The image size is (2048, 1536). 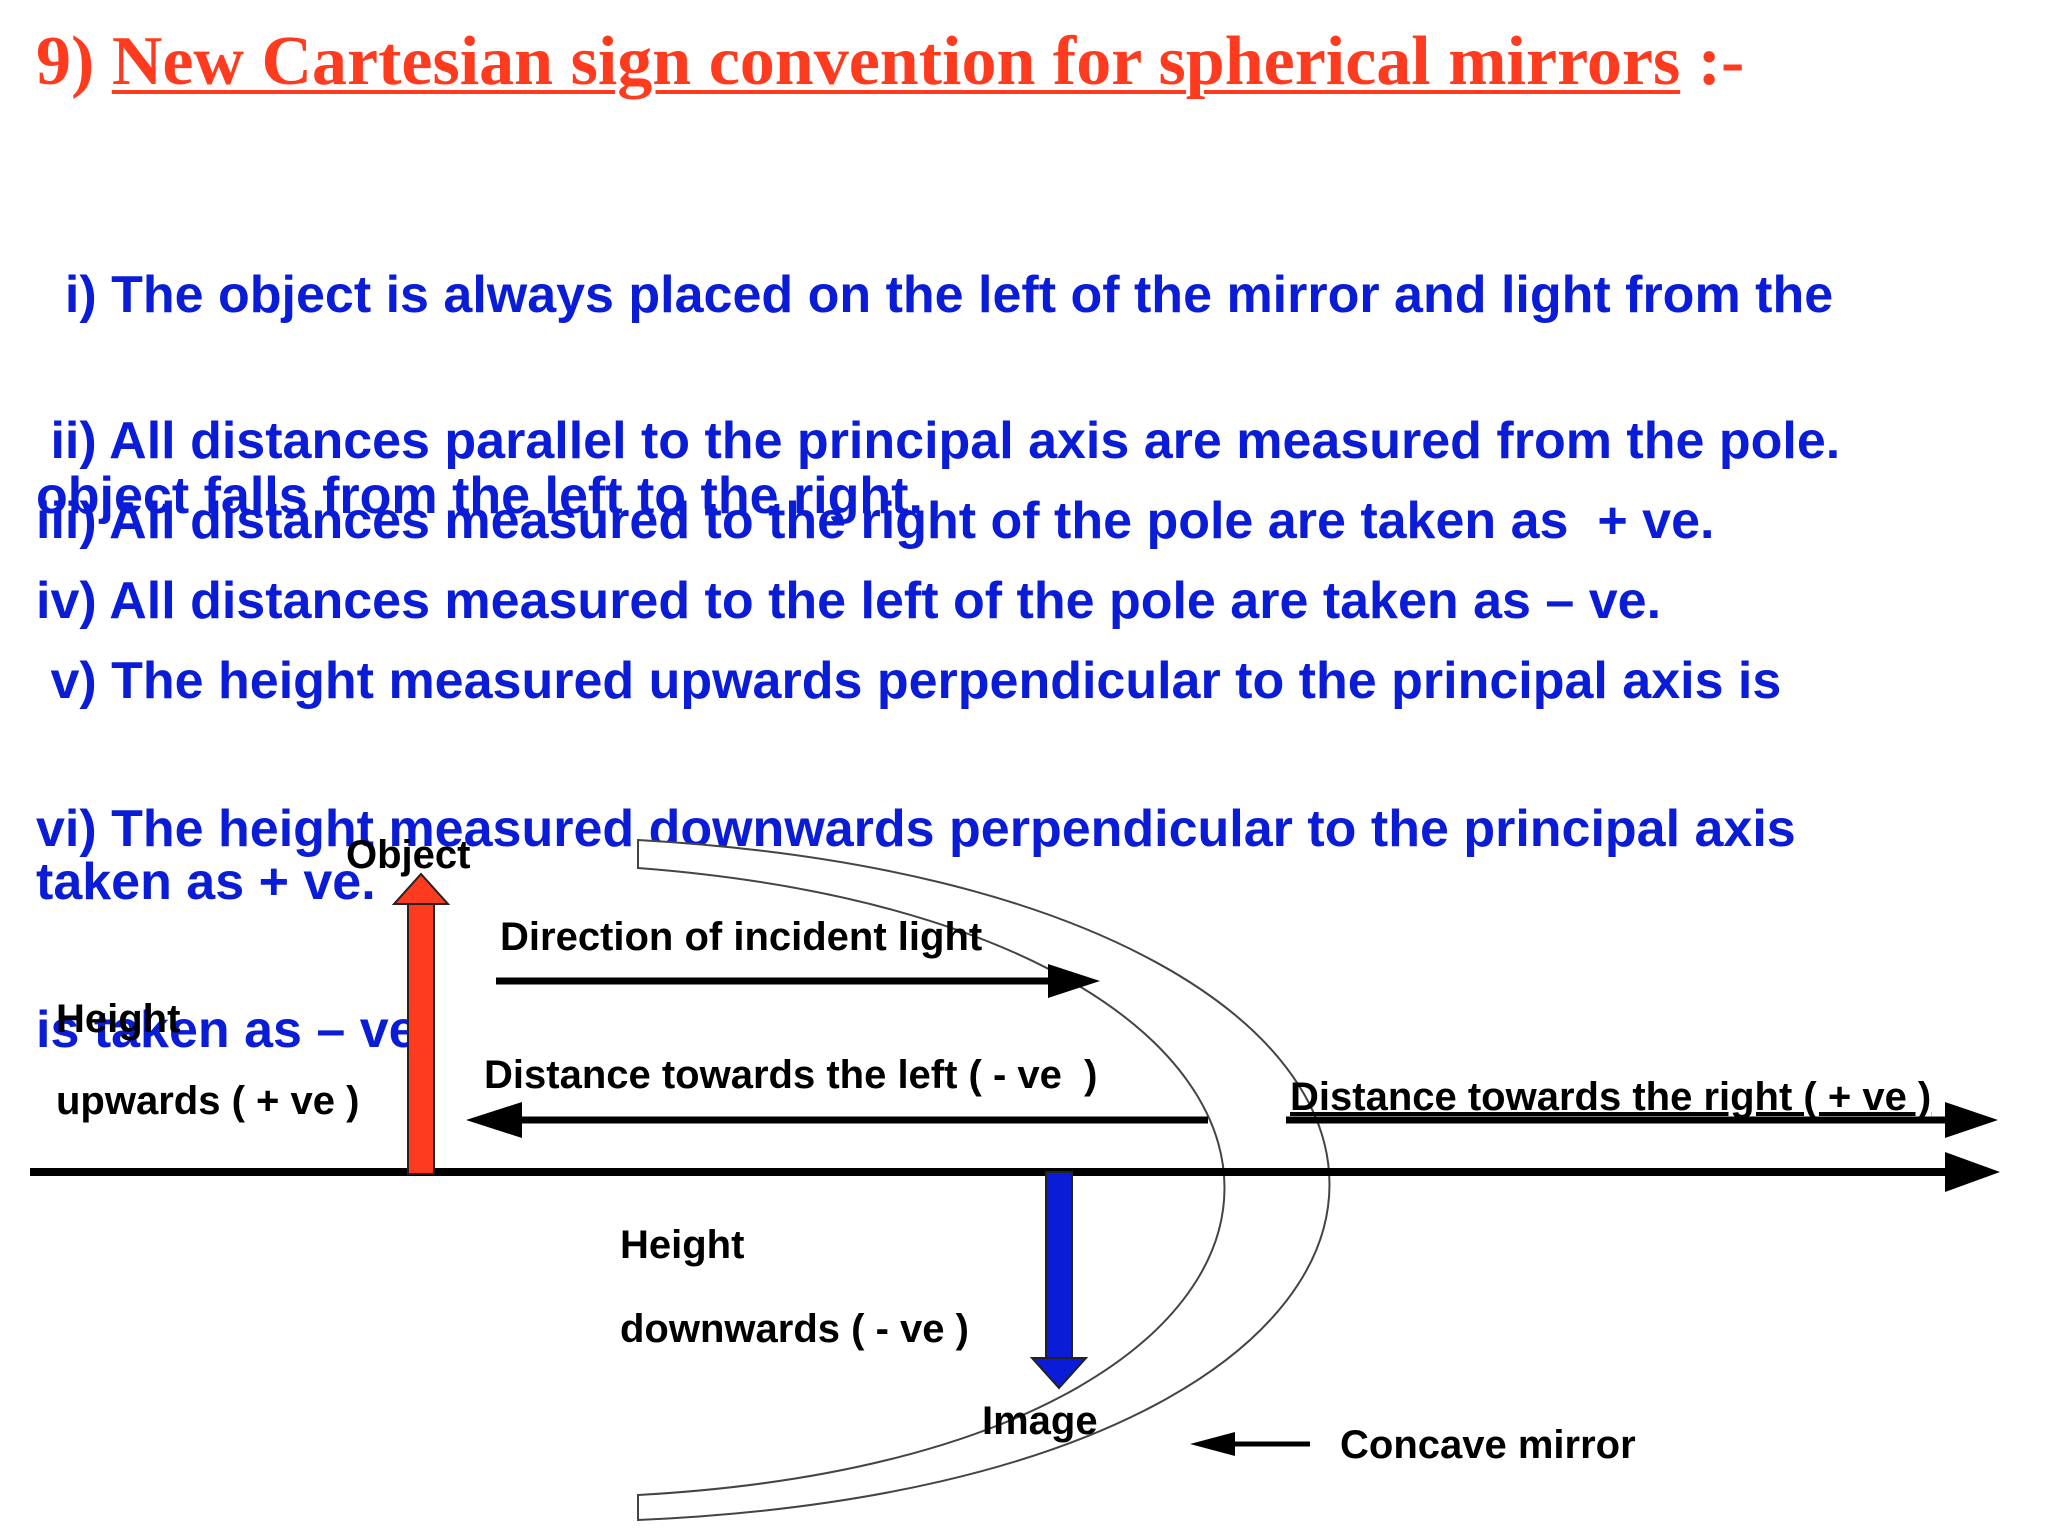 I want to click on image-arrow-head, so click(x=1059, y=1373).